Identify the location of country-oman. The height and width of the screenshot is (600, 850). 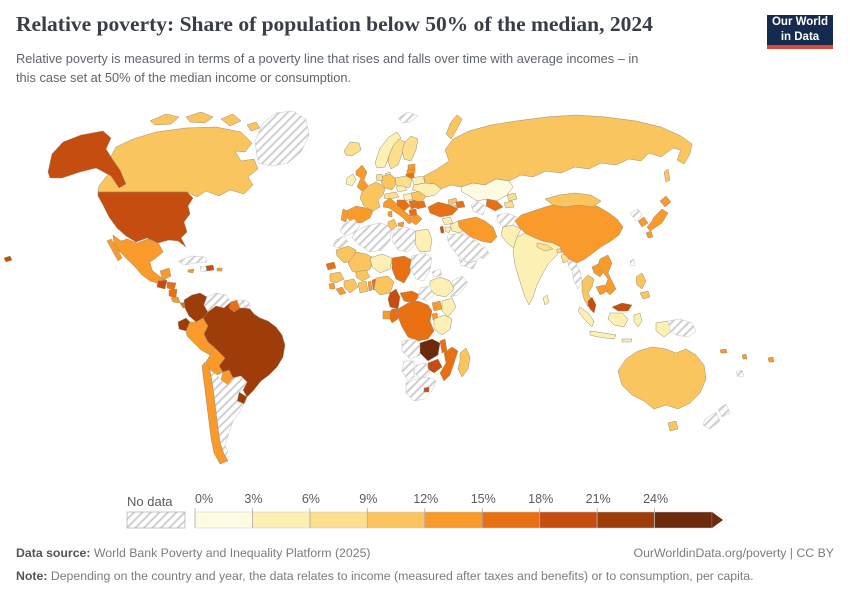
(483, 253).